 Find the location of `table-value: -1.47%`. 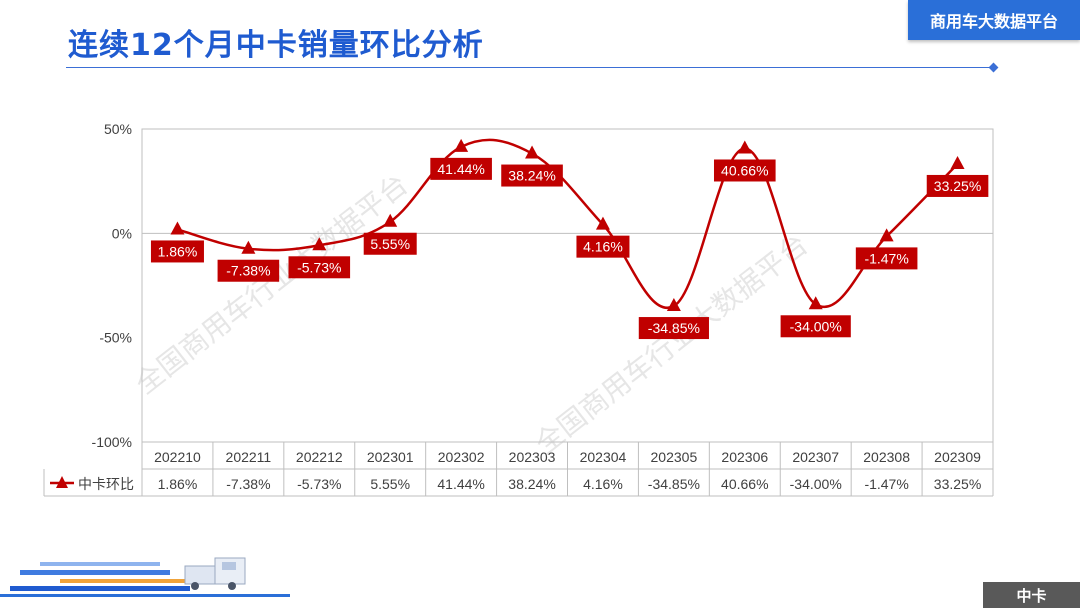

table-value: -1.47% is located at coordinates (886, 484).